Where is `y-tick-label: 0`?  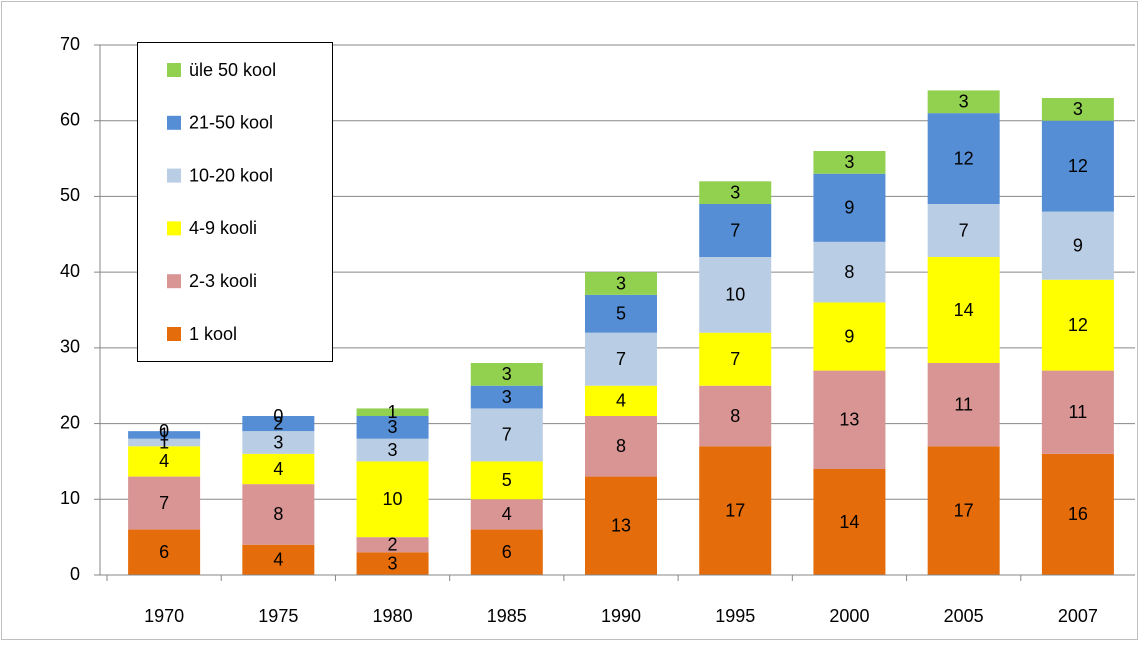
y-tick-label: 0 is located at coordinates (75, 574).